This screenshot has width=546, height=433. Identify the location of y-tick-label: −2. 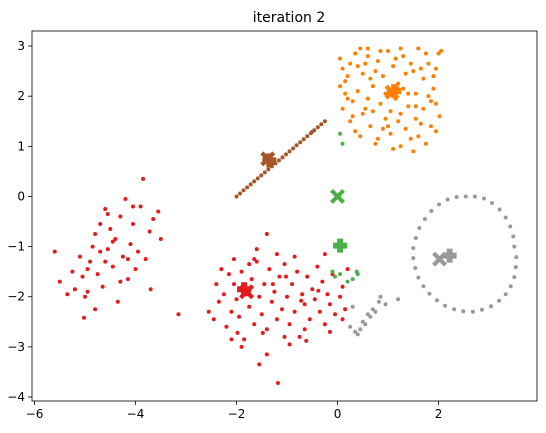
(16, 297).